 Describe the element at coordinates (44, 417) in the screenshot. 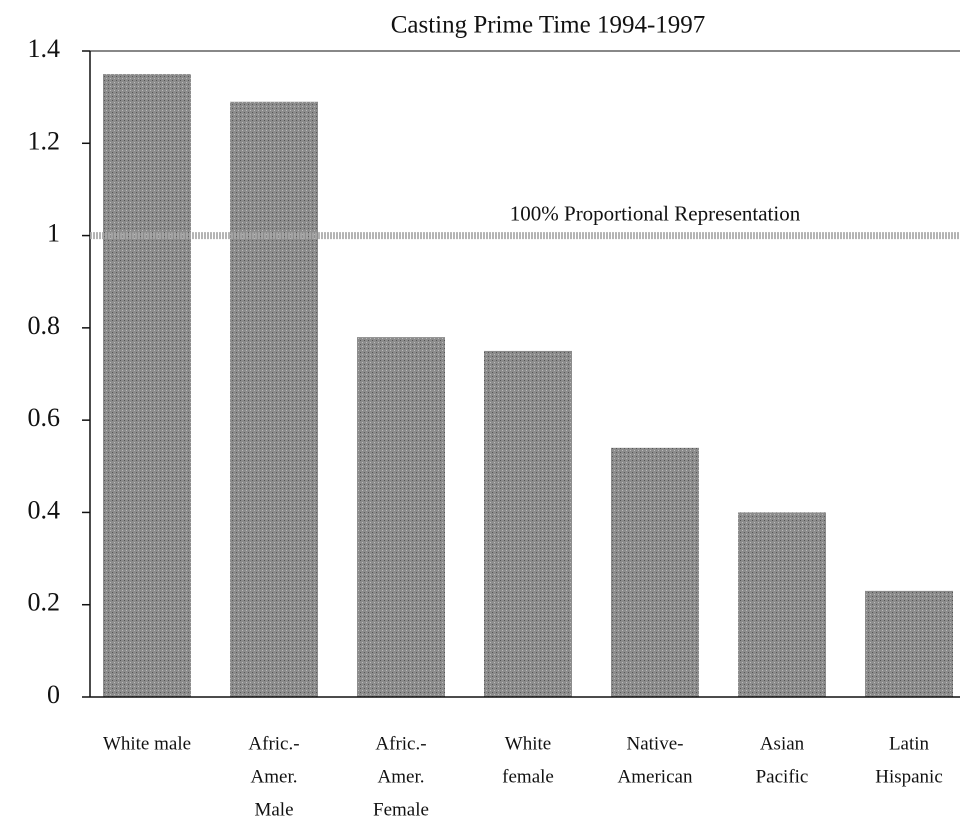

I see `y-tick-label: 0.6` at that location.